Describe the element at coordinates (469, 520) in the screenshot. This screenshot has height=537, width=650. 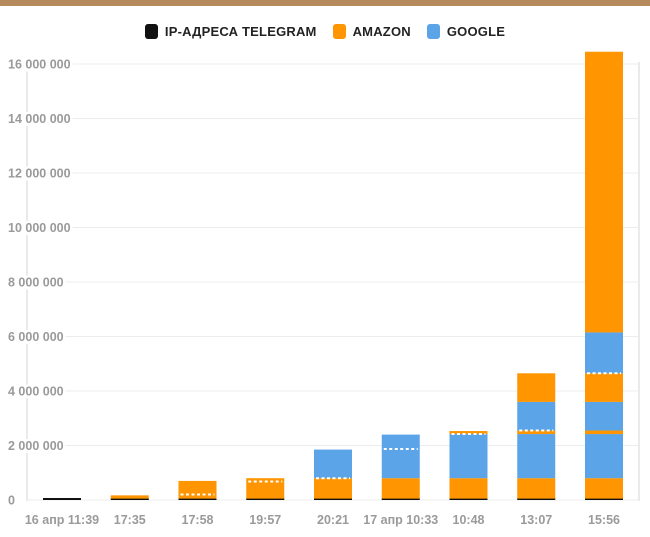
I see `x-tick-label: 10:48` at that location.